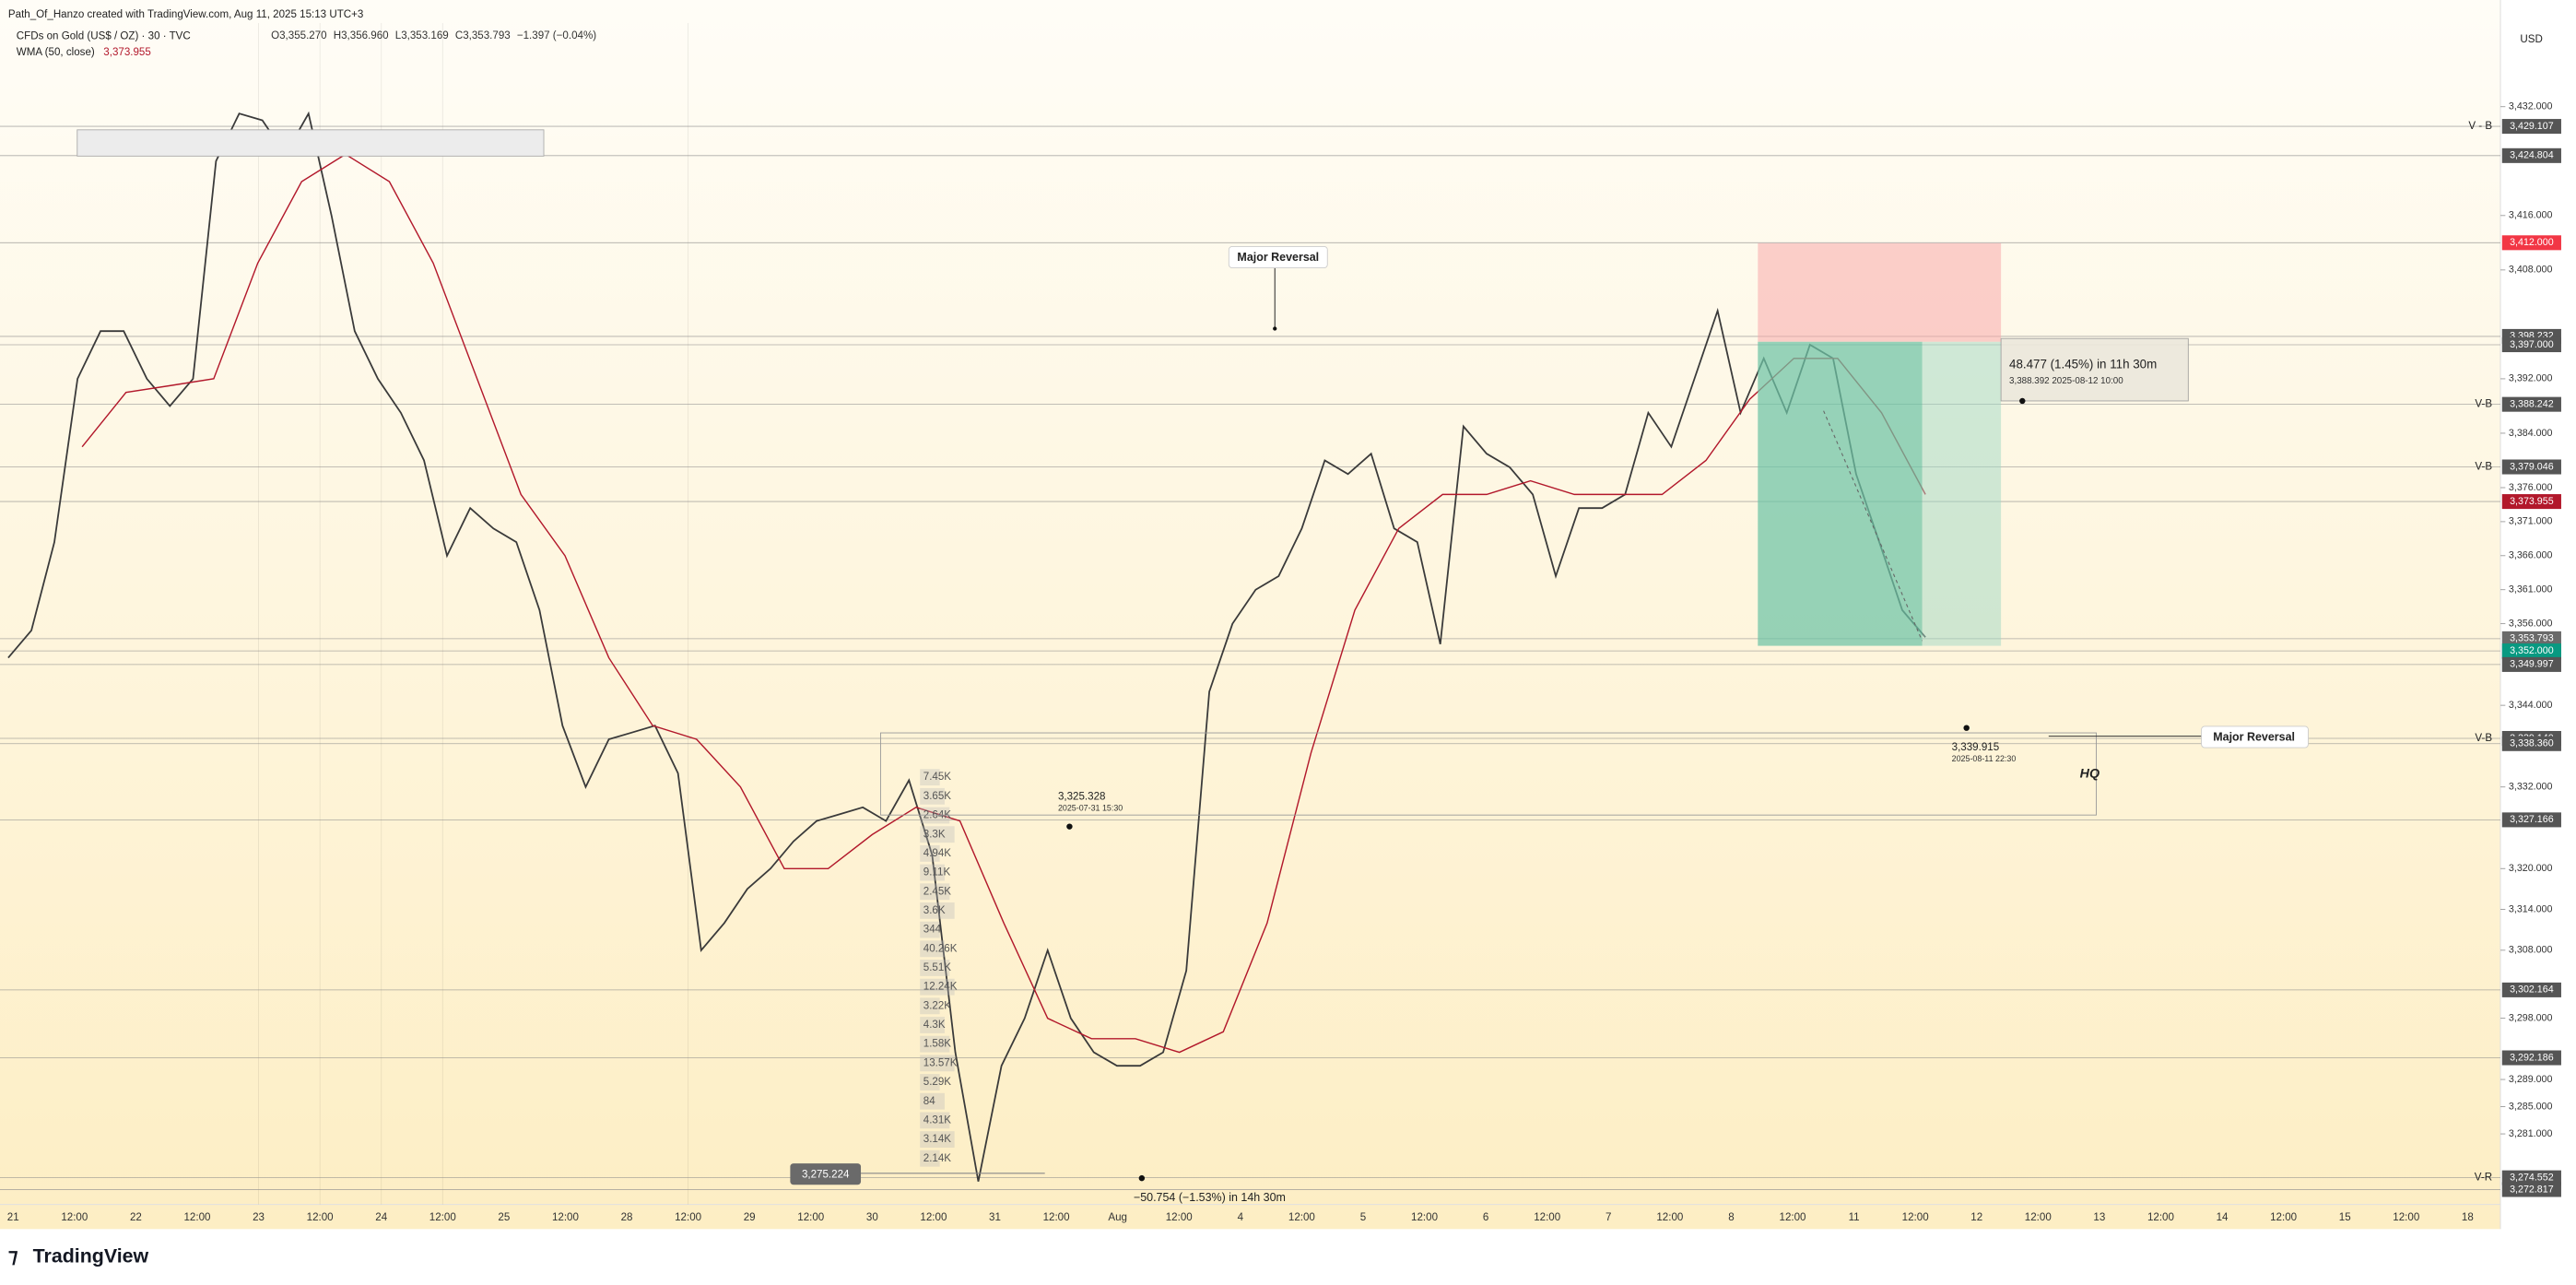 This screenshot has width=2576, height=1285. I want to click on y-tick-label: 3,366.000, so click(2531, 555).